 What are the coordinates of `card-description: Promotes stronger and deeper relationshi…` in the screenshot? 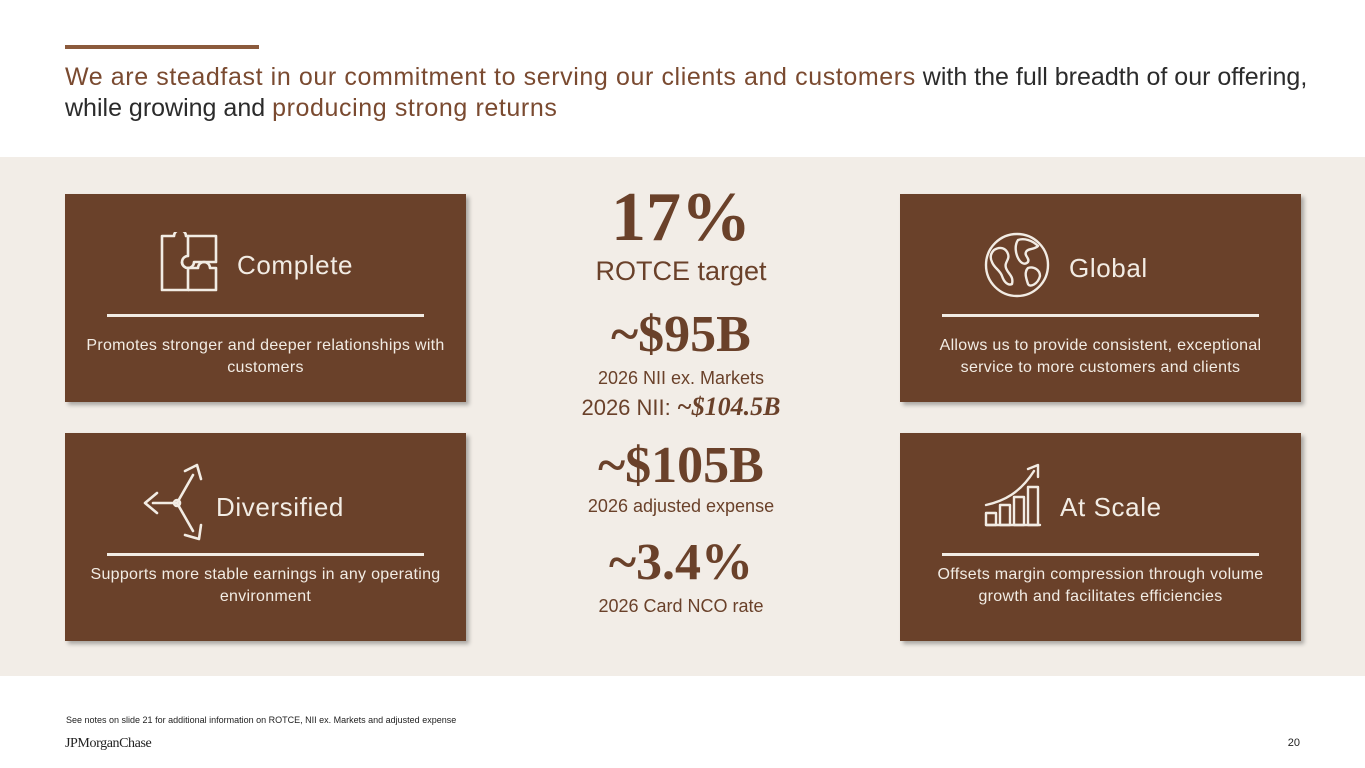 It's located at (265, 356).